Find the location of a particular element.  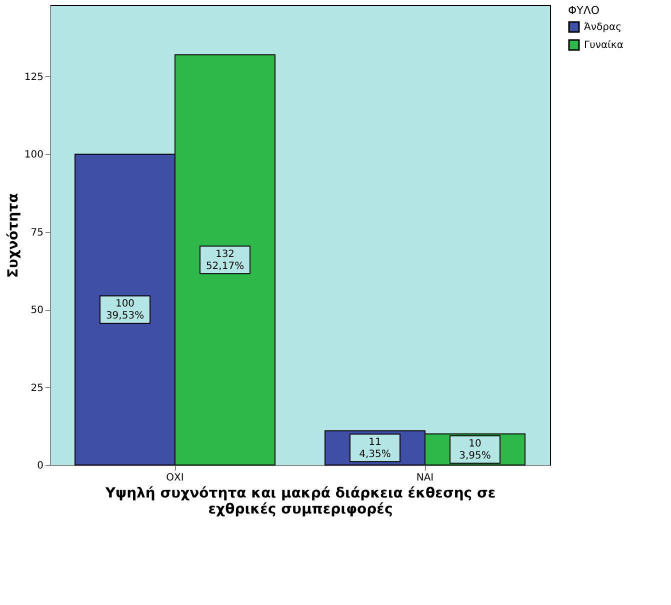

data-label: 132 52,17% is located at coordinates (225, 260).